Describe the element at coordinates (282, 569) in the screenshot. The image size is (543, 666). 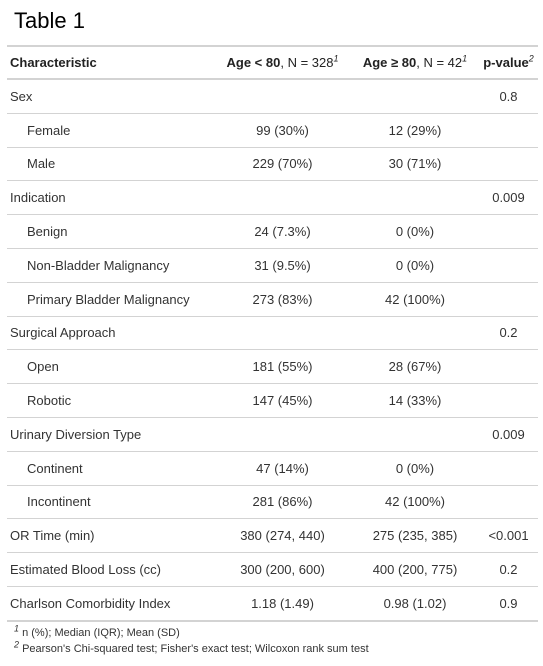
I see `cell-age-under-80: 300 (200, 600)` at that location.